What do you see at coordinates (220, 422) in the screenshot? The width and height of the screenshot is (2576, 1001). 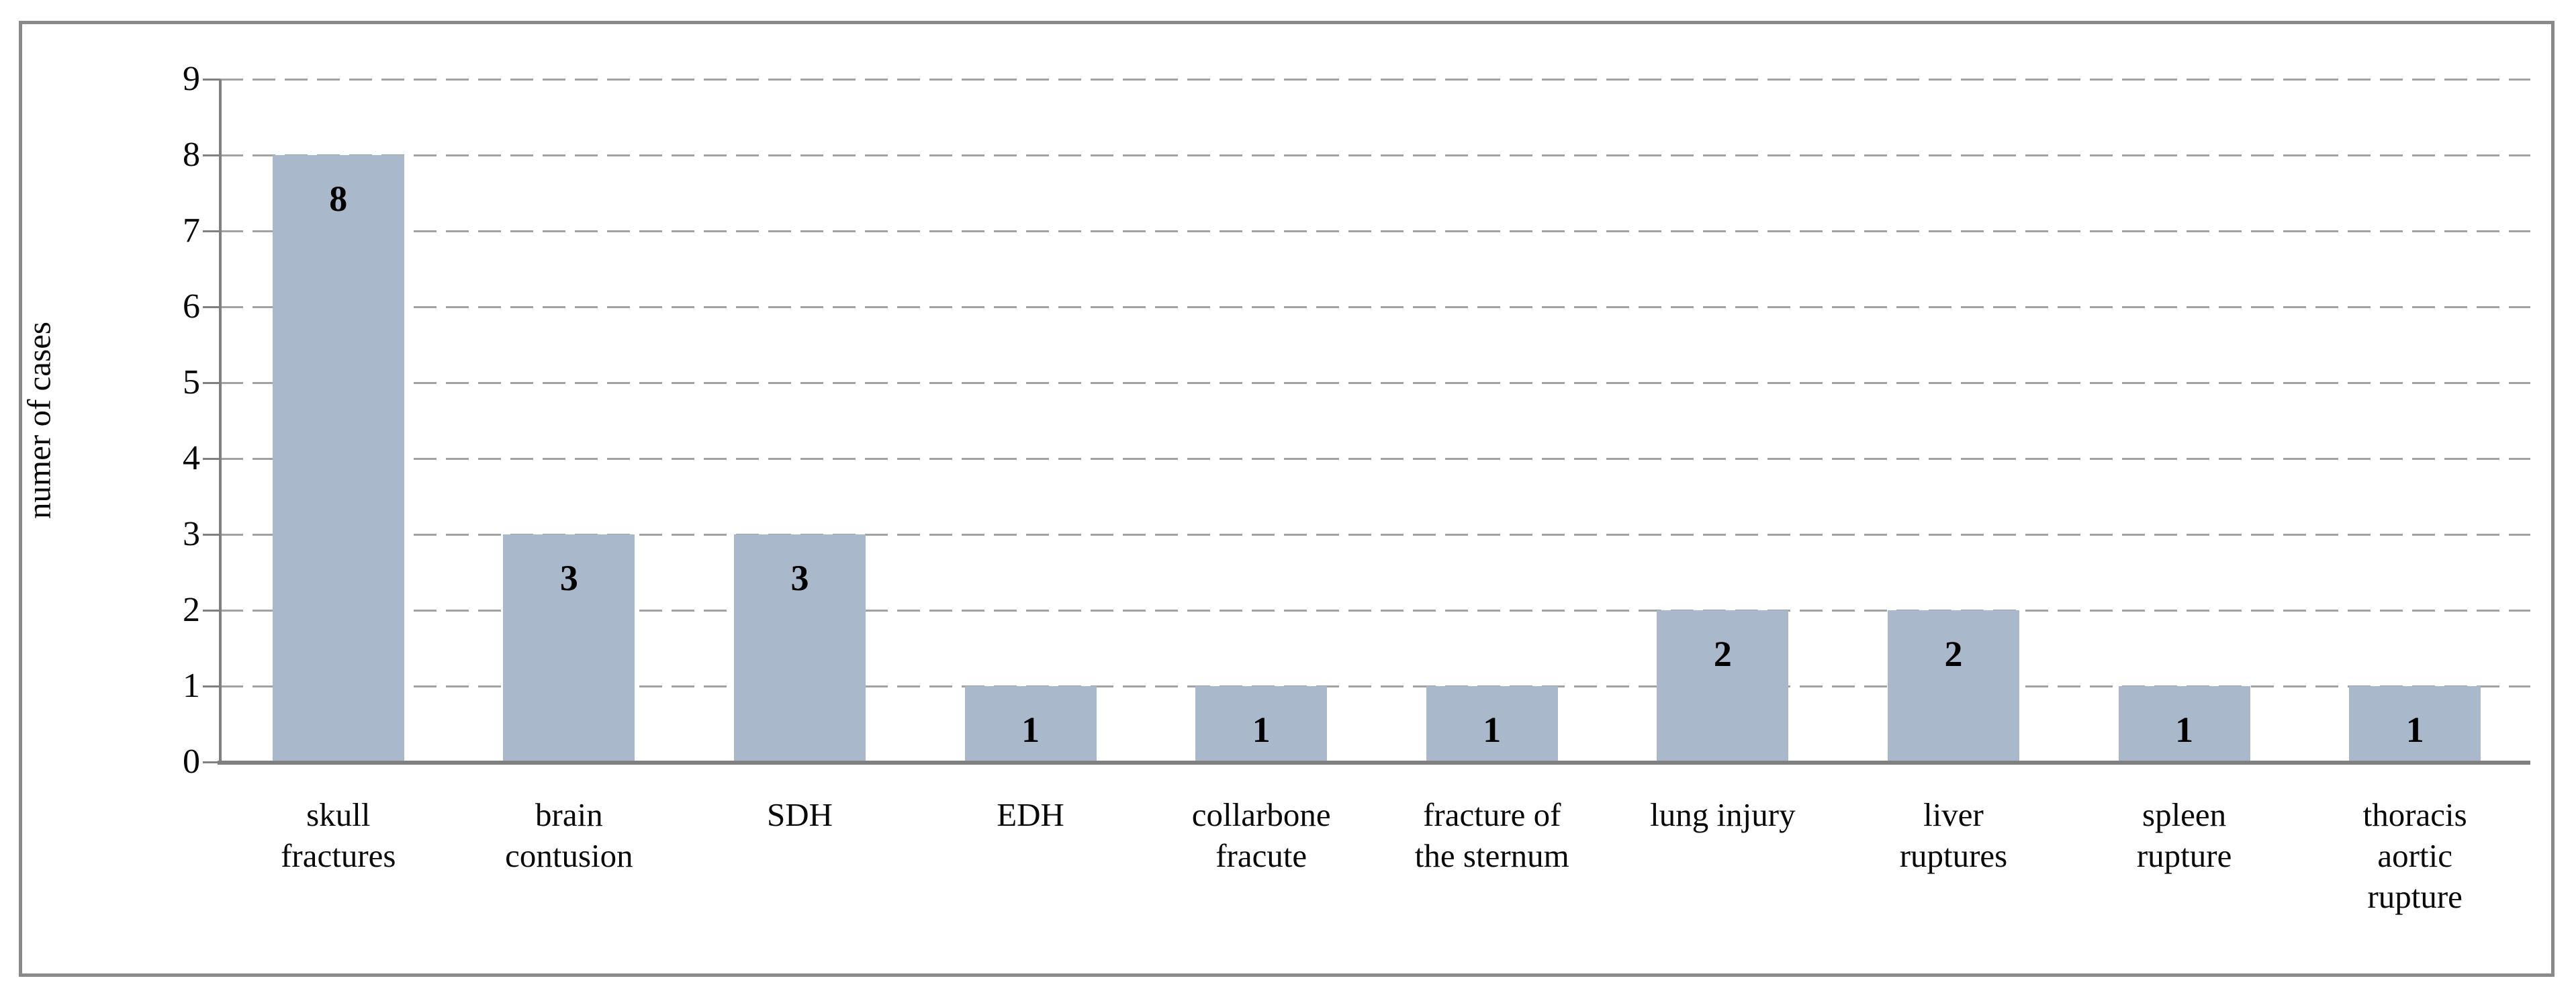 I see `y-axis-line` at bounding box center [220, 422].